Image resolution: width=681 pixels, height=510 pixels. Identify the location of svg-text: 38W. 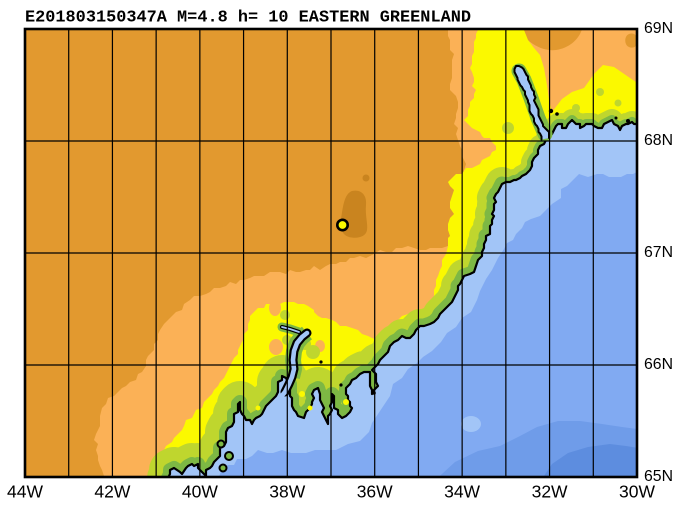
(287, 492).